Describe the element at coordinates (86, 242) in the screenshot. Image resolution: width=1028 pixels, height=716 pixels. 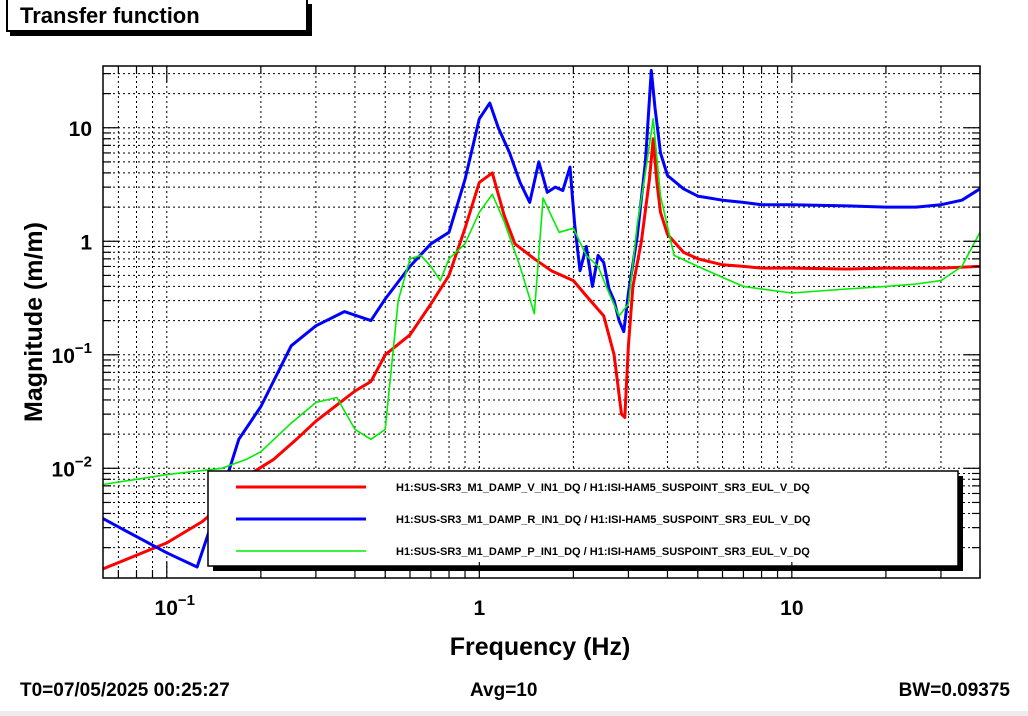
I see `y-tick-label: 1` at that location.